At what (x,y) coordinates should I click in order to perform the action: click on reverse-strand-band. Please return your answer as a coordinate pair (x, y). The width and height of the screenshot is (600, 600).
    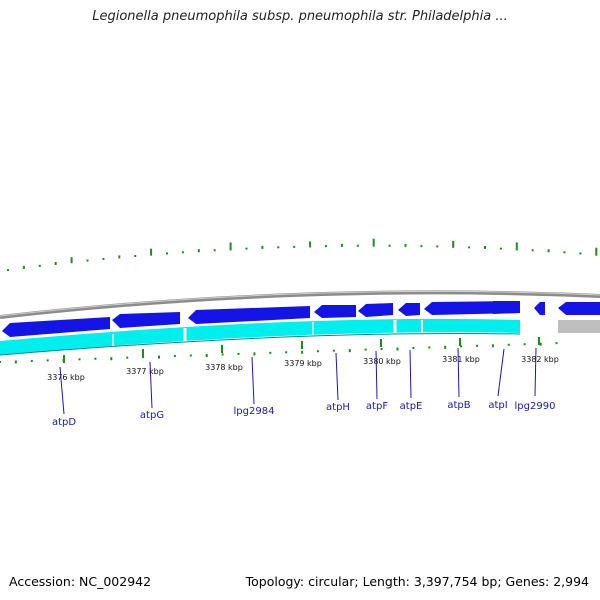
    Looking at the image, I should click on (260, 336).